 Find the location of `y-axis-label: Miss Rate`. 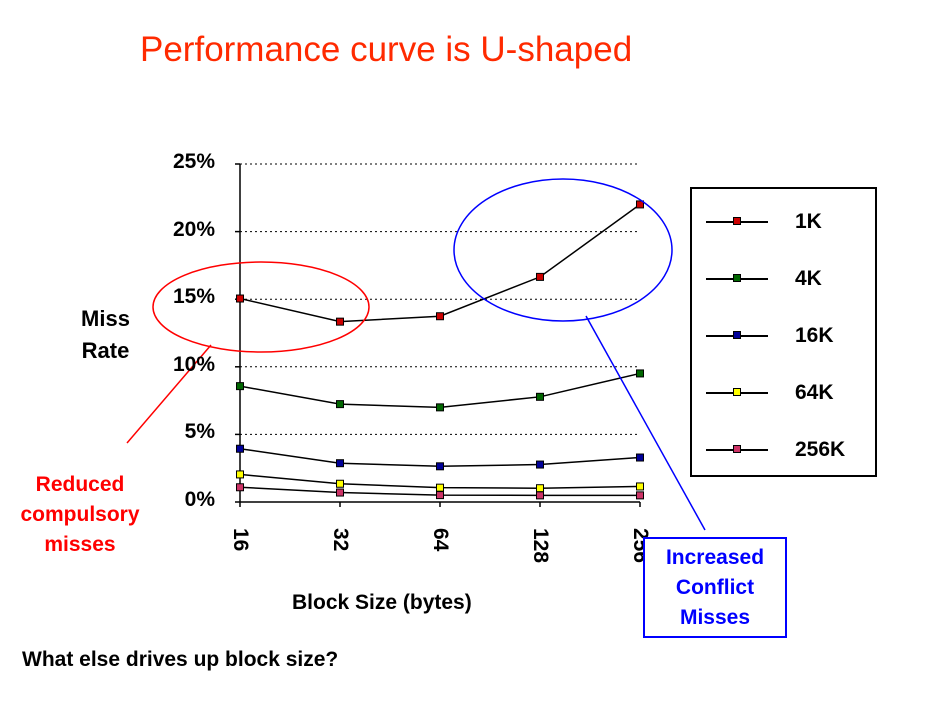

y-axis-label: Miss Rate is located at coordinates (105, 335).